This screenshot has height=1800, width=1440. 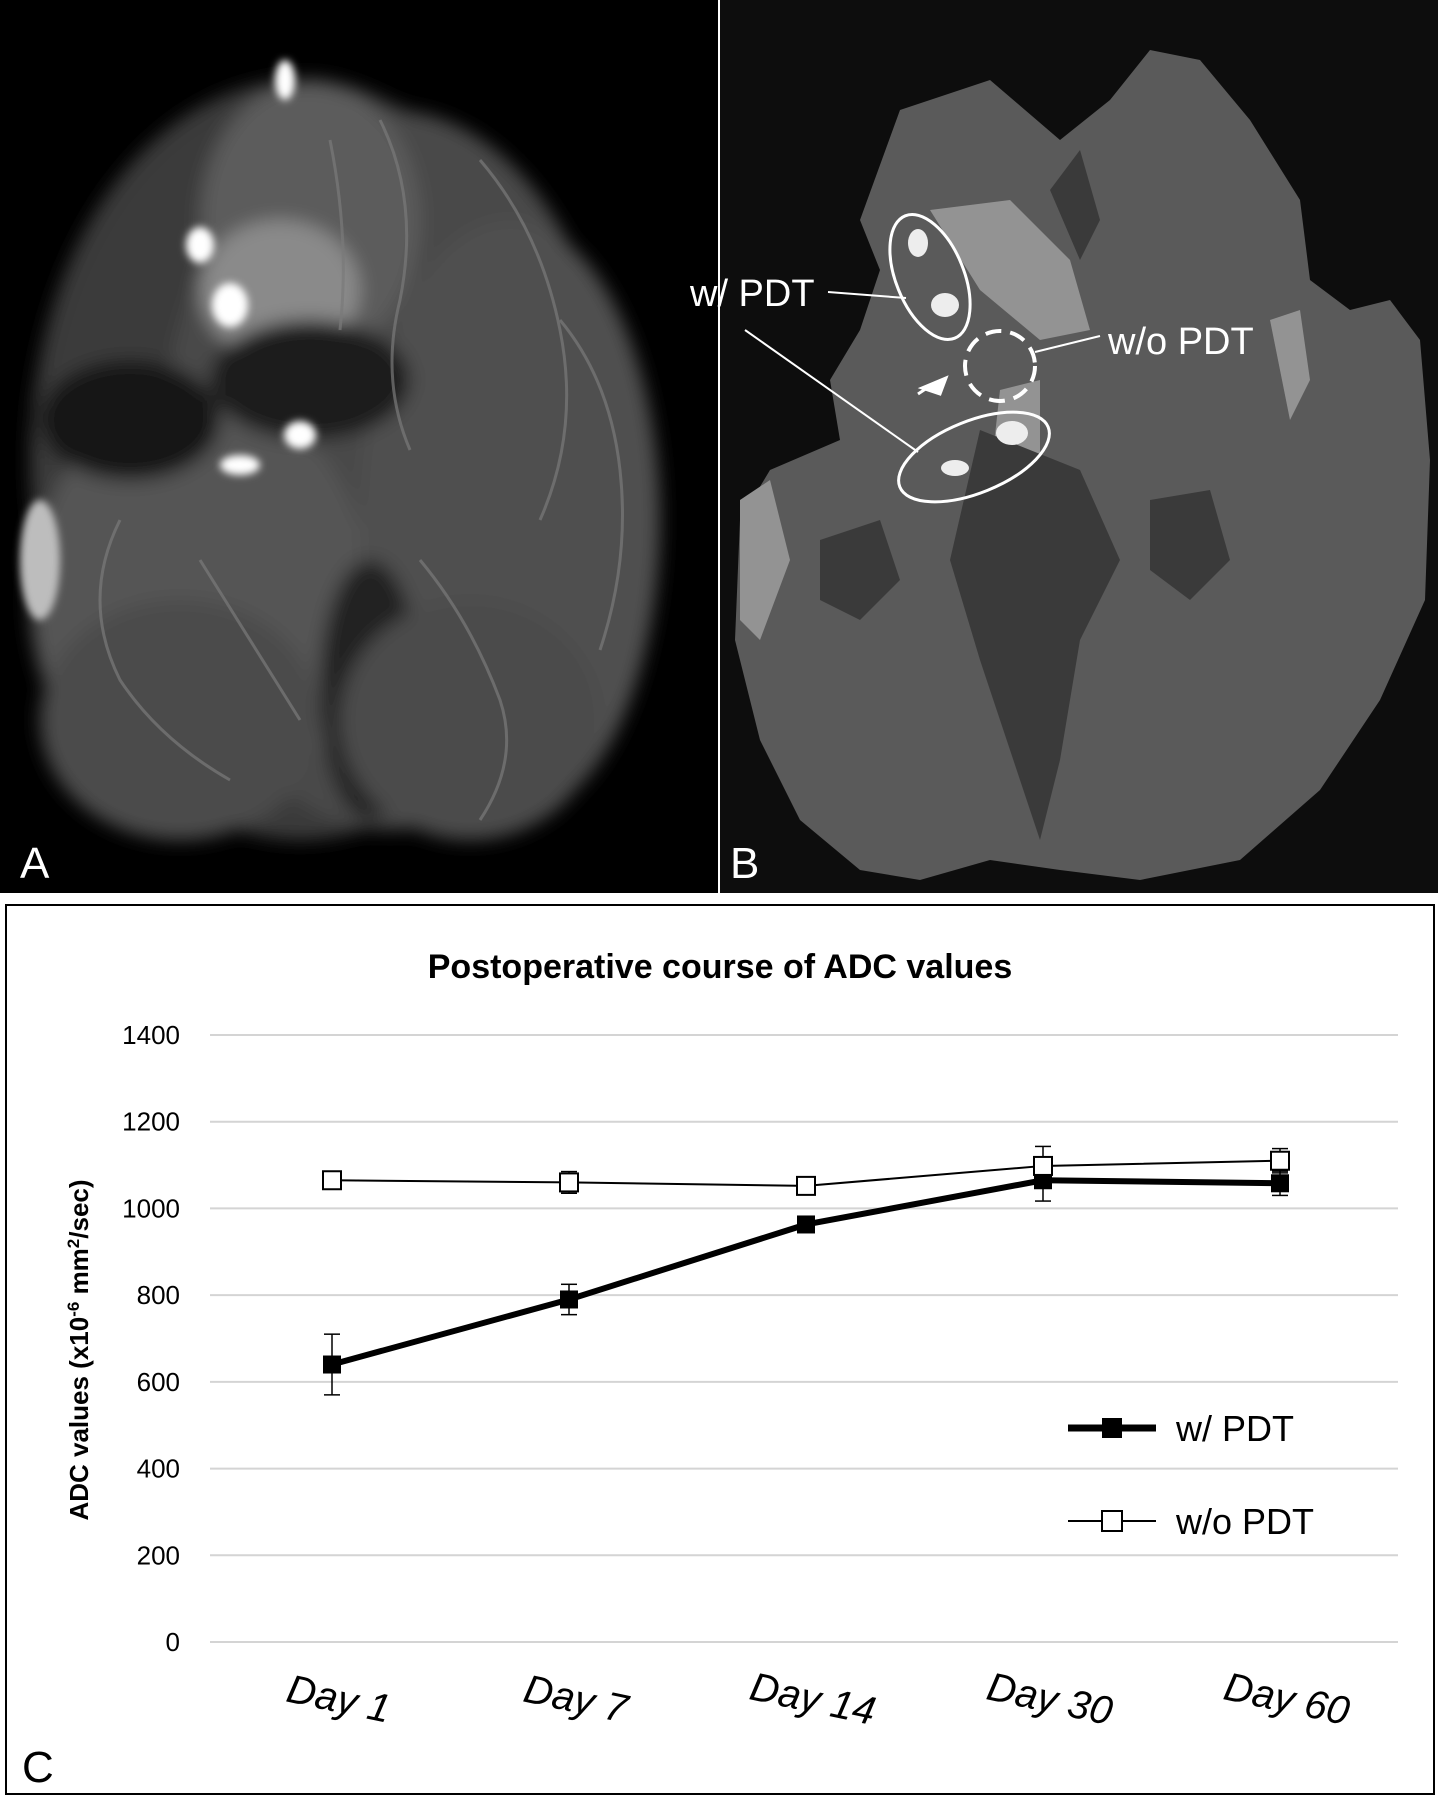 I want to click on legend-item-with-pdt: w/ PDT, so click(x=1181, y=1428).